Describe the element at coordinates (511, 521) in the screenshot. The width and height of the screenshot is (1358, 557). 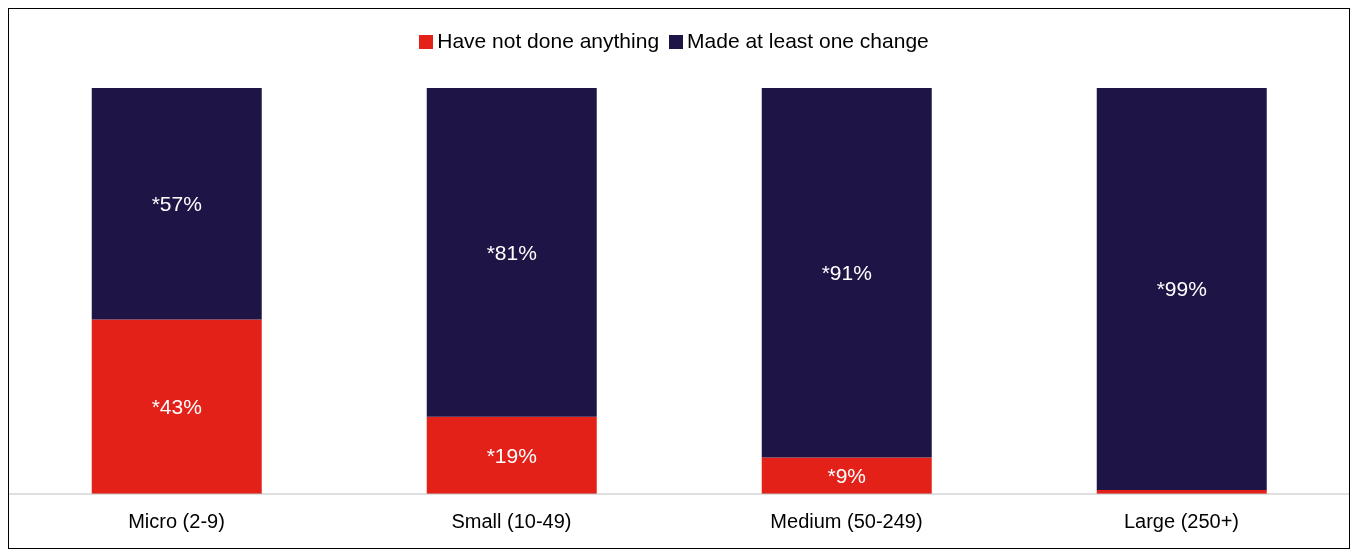
I see `x-tick-label: Small (10-49)` at that location.